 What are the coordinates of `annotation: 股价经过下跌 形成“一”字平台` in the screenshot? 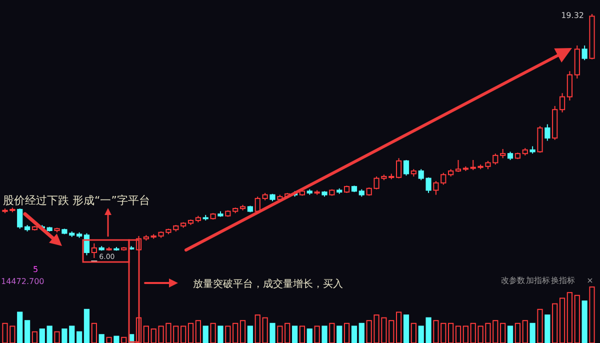 It's located at (76, 200).